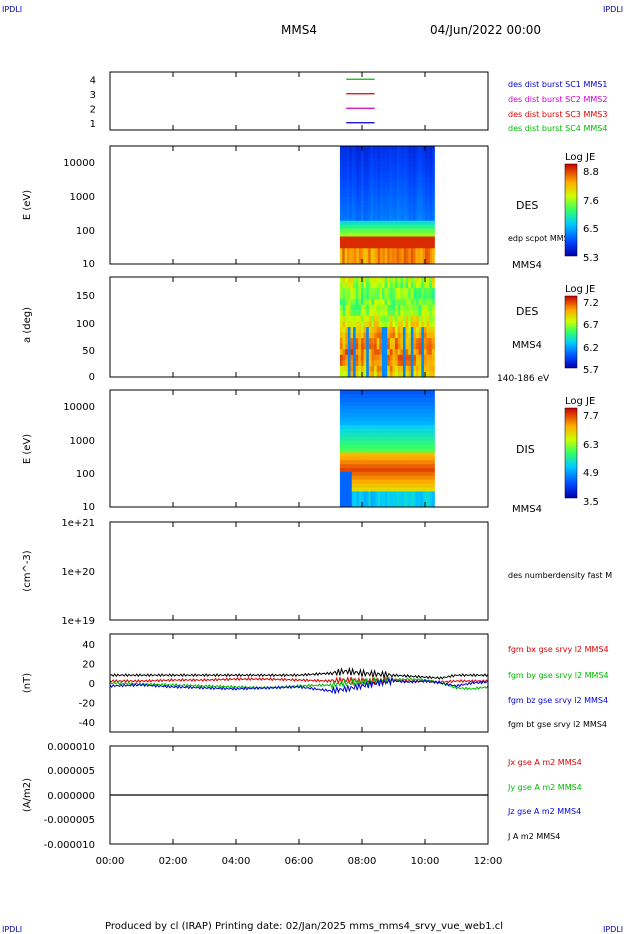 The image size is (630, 934). Describe the element at coordinates (580, 401) in the screenshot. I see `colorbar3-title: Log JE` at that location.